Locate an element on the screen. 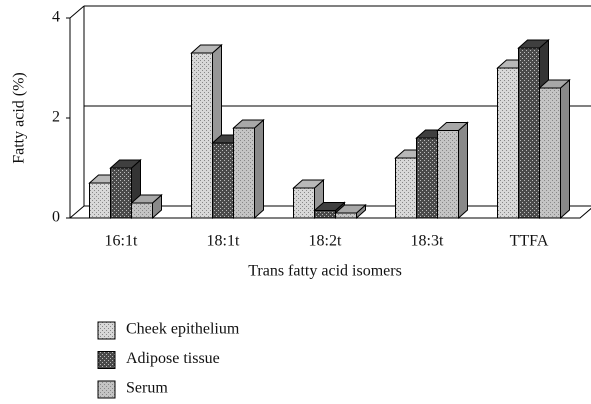  legend-label: Cheek epithelium is located at coordinates (183, 329).